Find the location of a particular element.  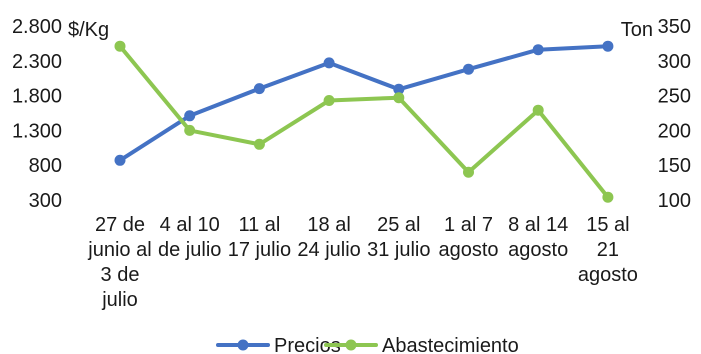

right-tick-label: 350 is located at coordinates (674, 27).